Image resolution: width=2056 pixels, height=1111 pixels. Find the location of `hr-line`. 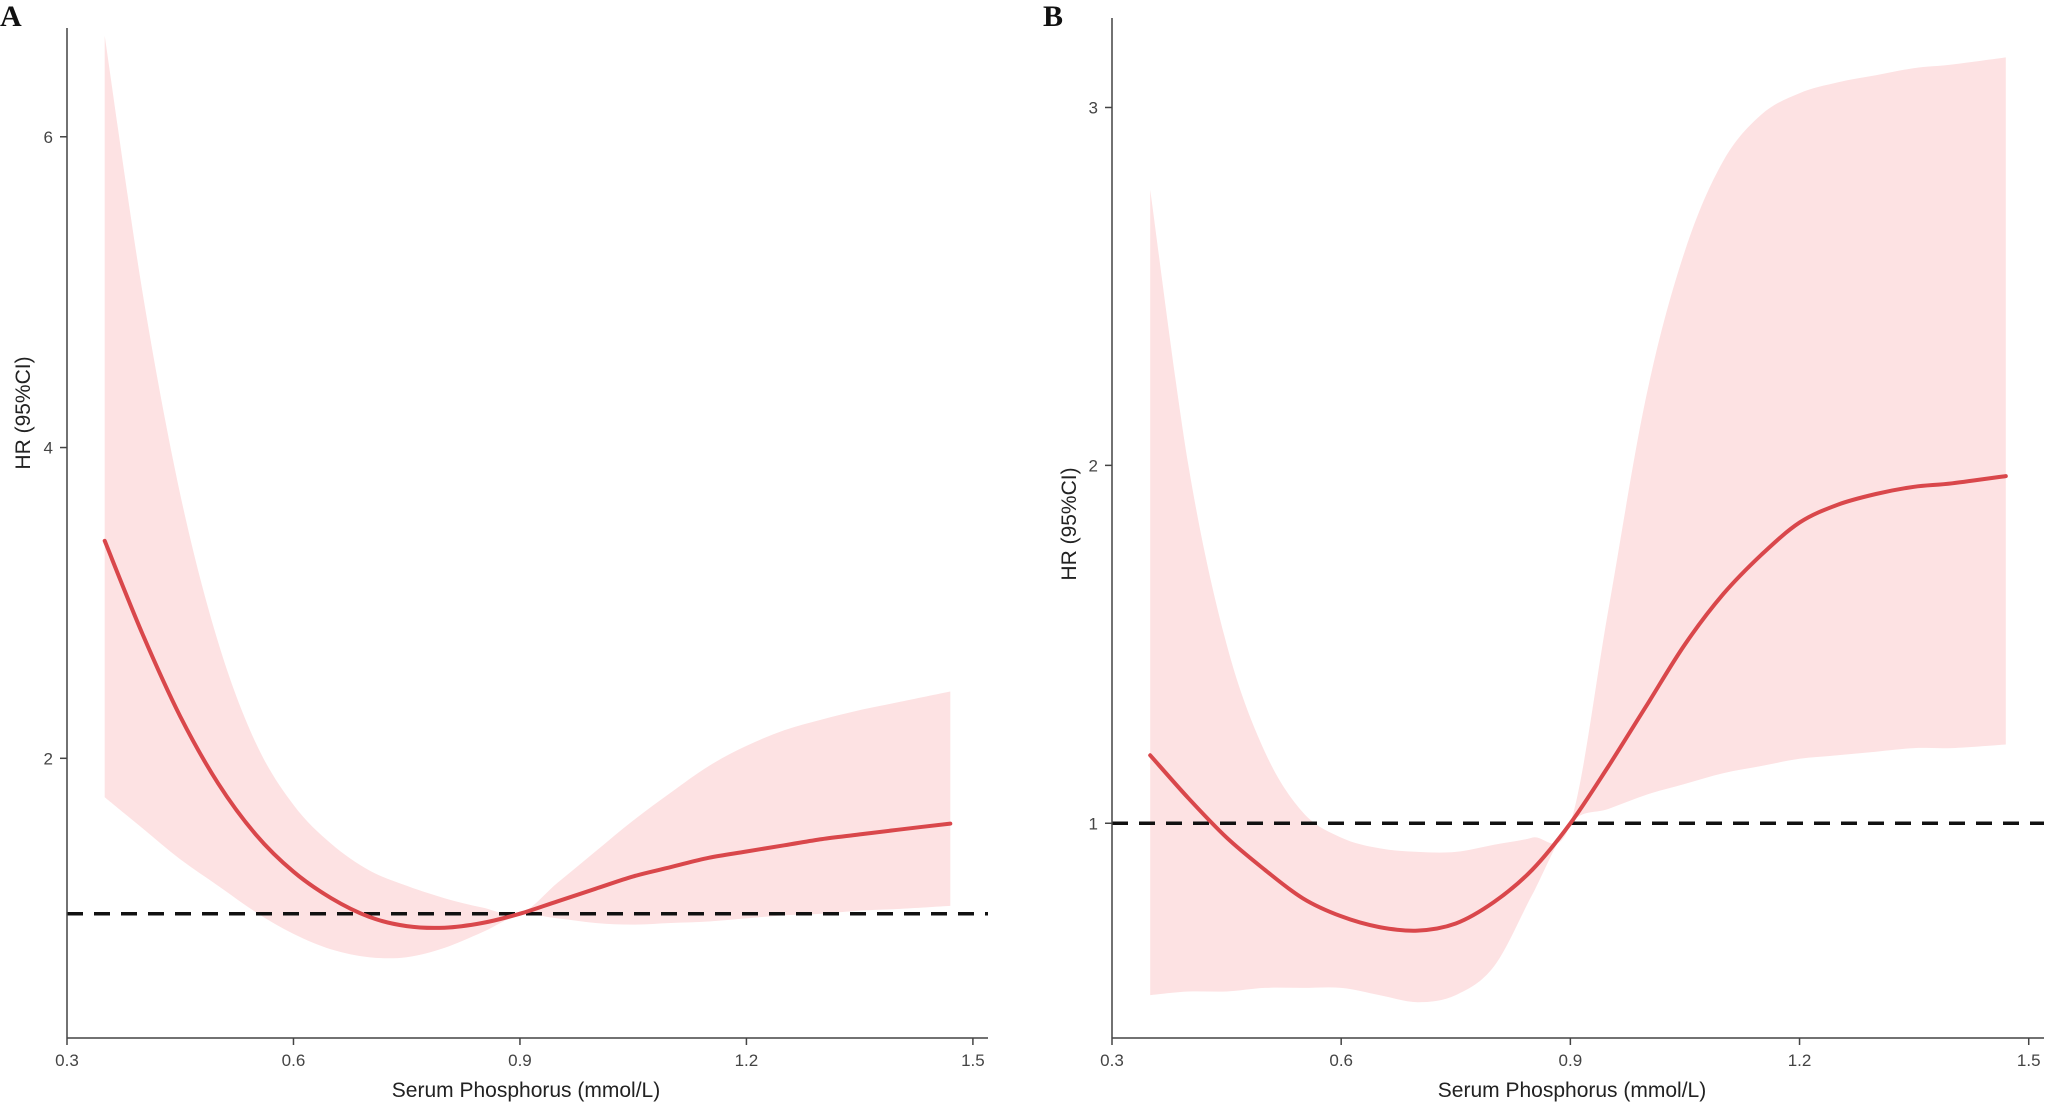

hr-line is located at coordinates (527, 734).